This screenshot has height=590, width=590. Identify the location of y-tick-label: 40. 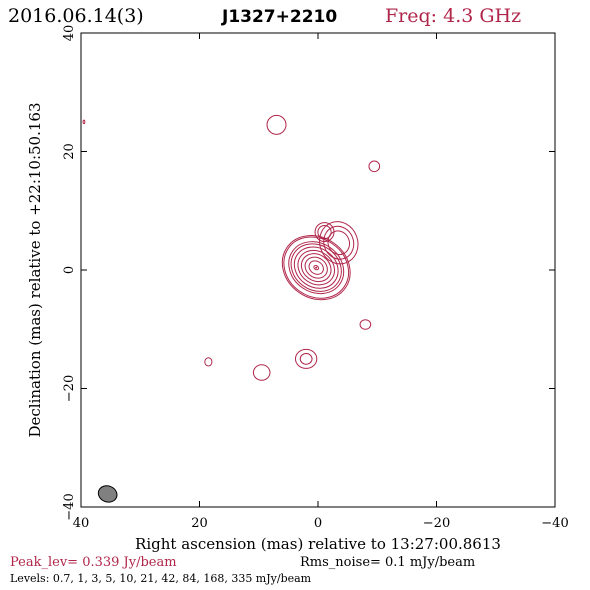
(69, 33).